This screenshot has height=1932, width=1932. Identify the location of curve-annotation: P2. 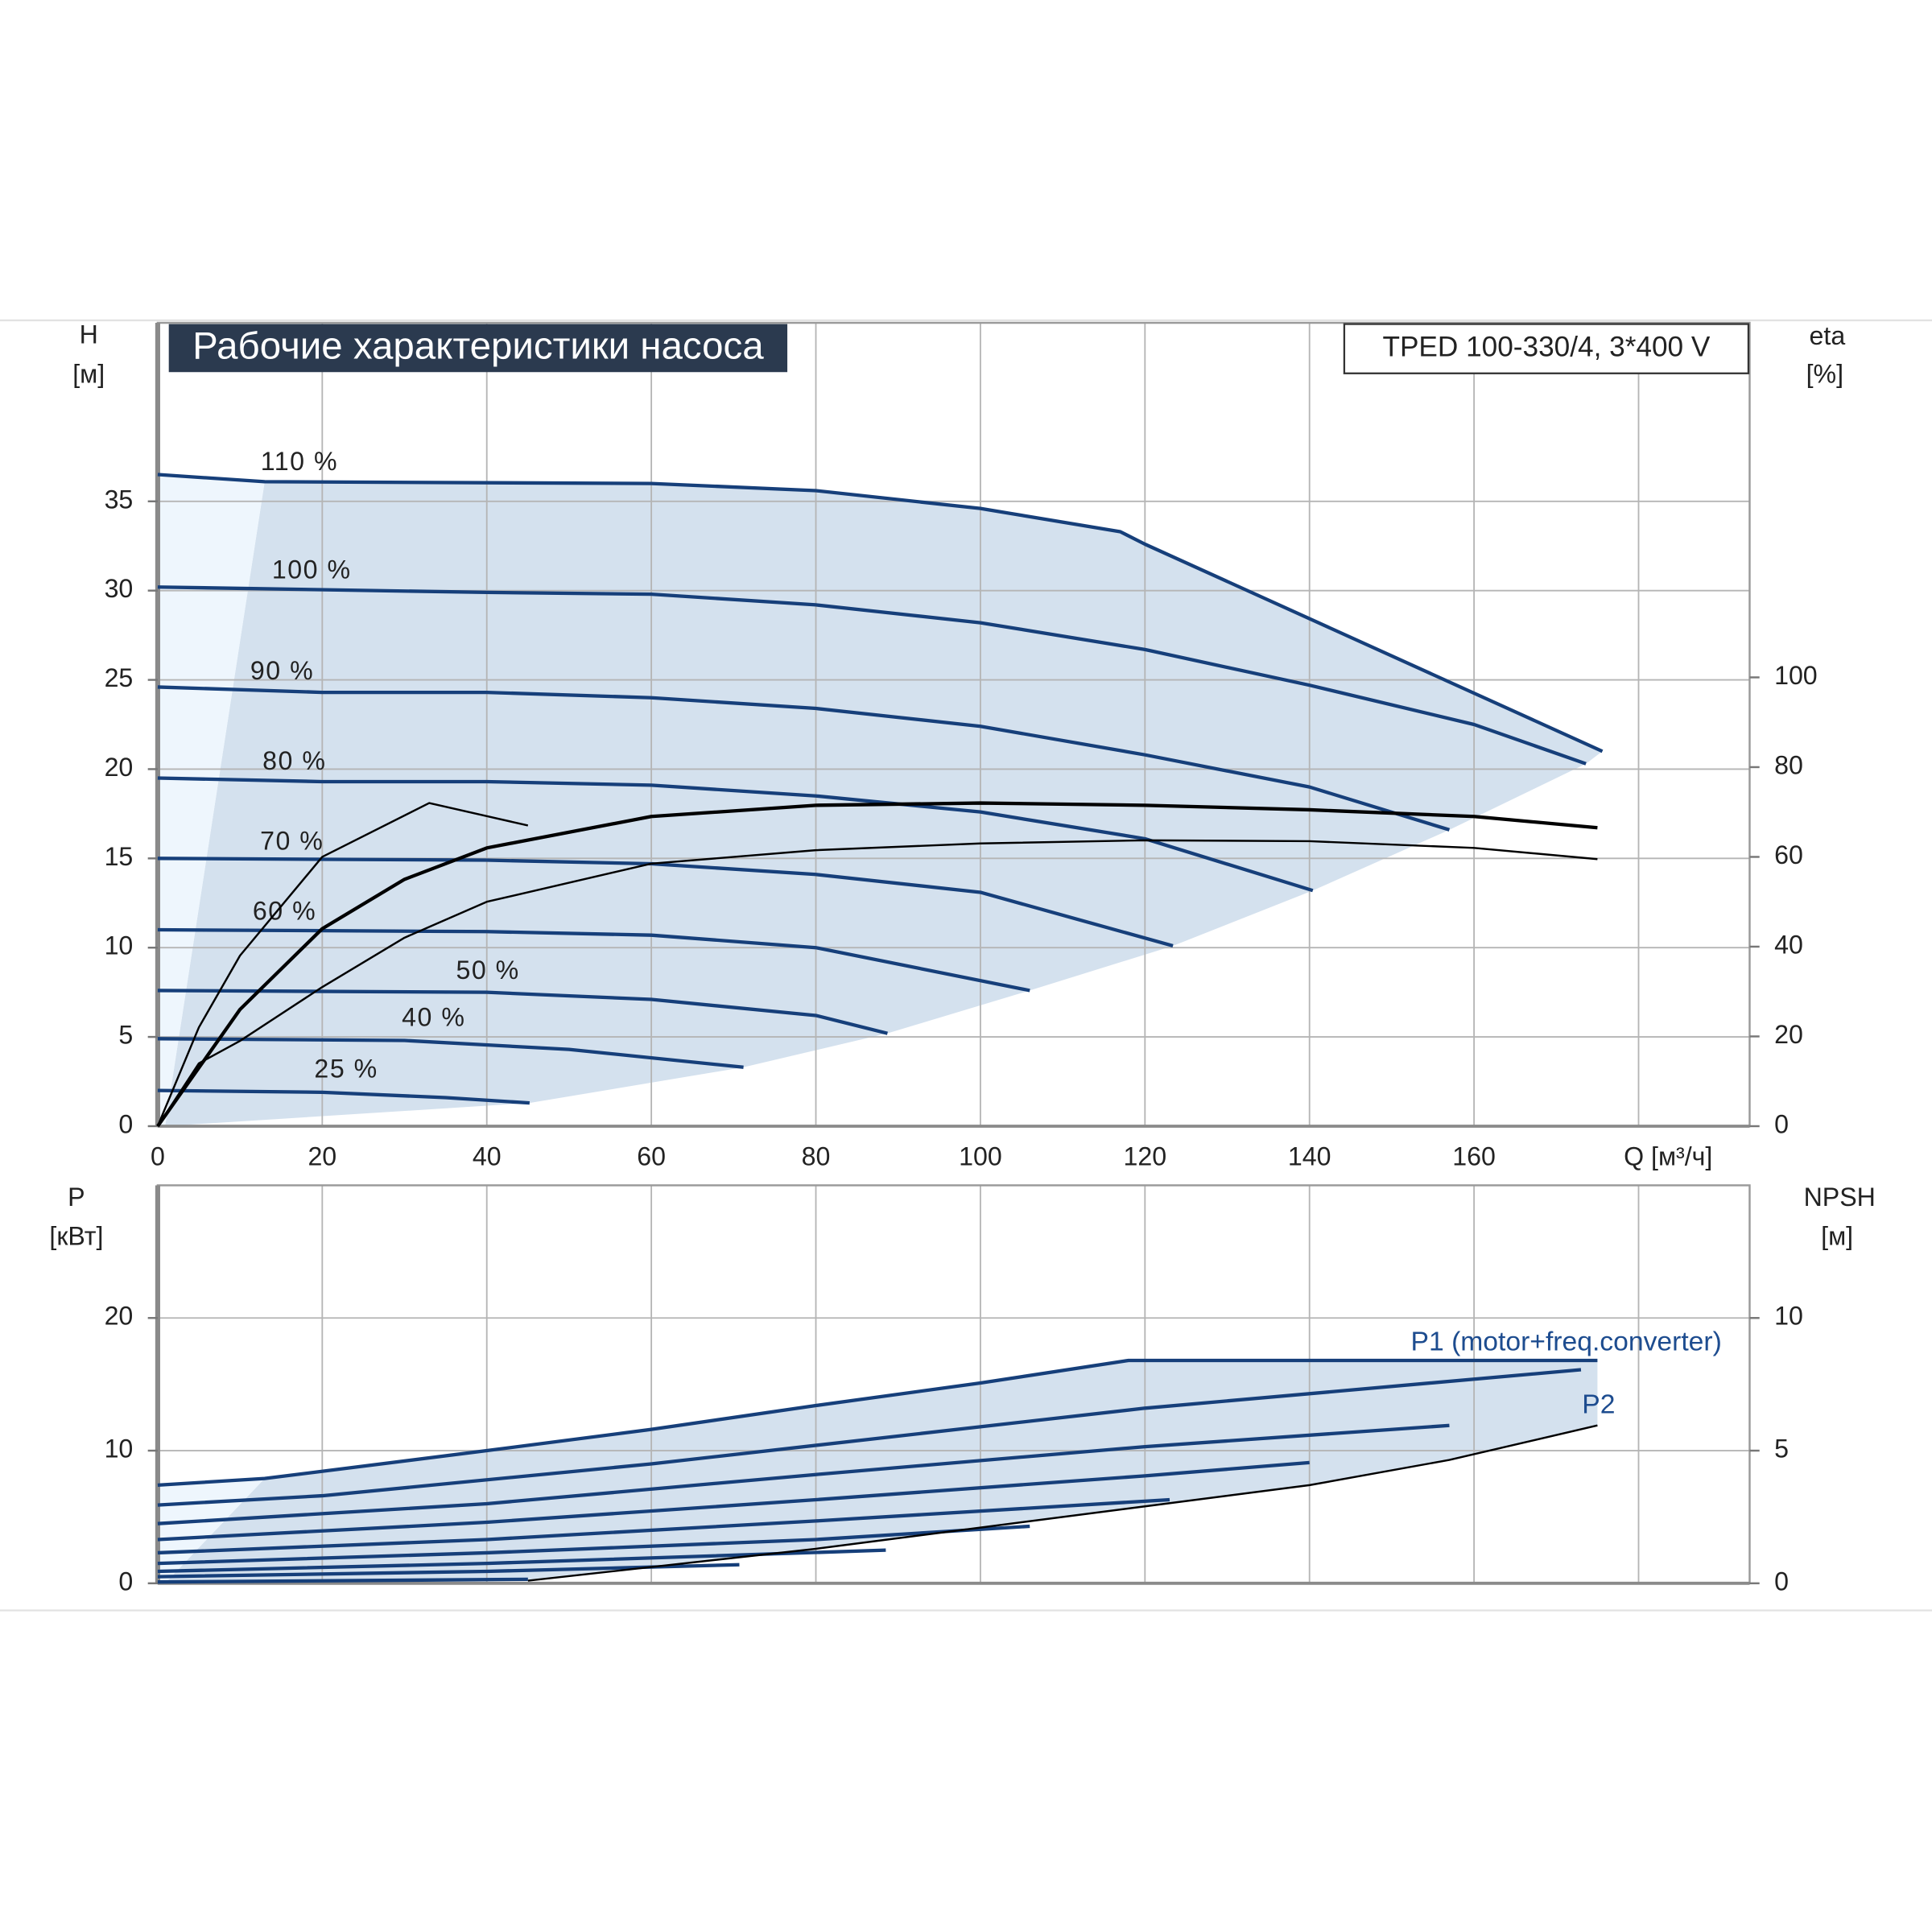
(1598, 1404).